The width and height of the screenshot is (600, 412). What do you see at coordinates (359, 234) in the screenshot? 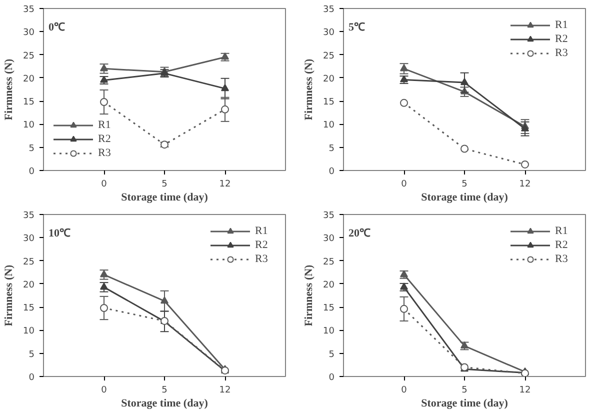
I see `text: 20℃` at bounding box center [359, 234].